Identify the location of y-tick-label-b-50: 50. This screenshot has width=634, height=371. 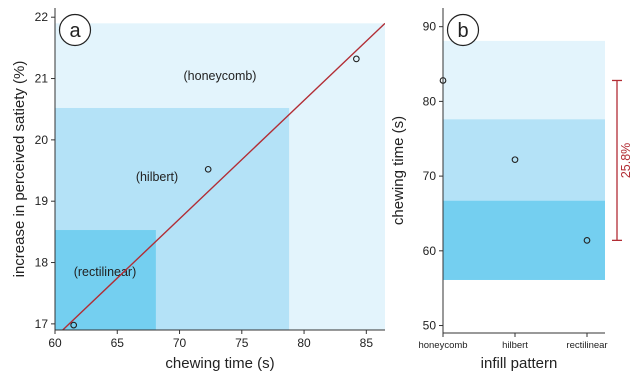
(430, 326).